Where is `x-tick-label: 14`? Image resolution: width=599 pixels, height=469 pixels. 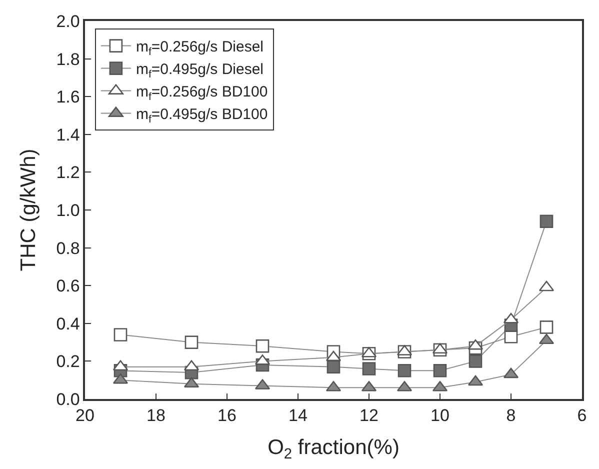 x-tick-label: 14 is located at coordinates (298, 416).